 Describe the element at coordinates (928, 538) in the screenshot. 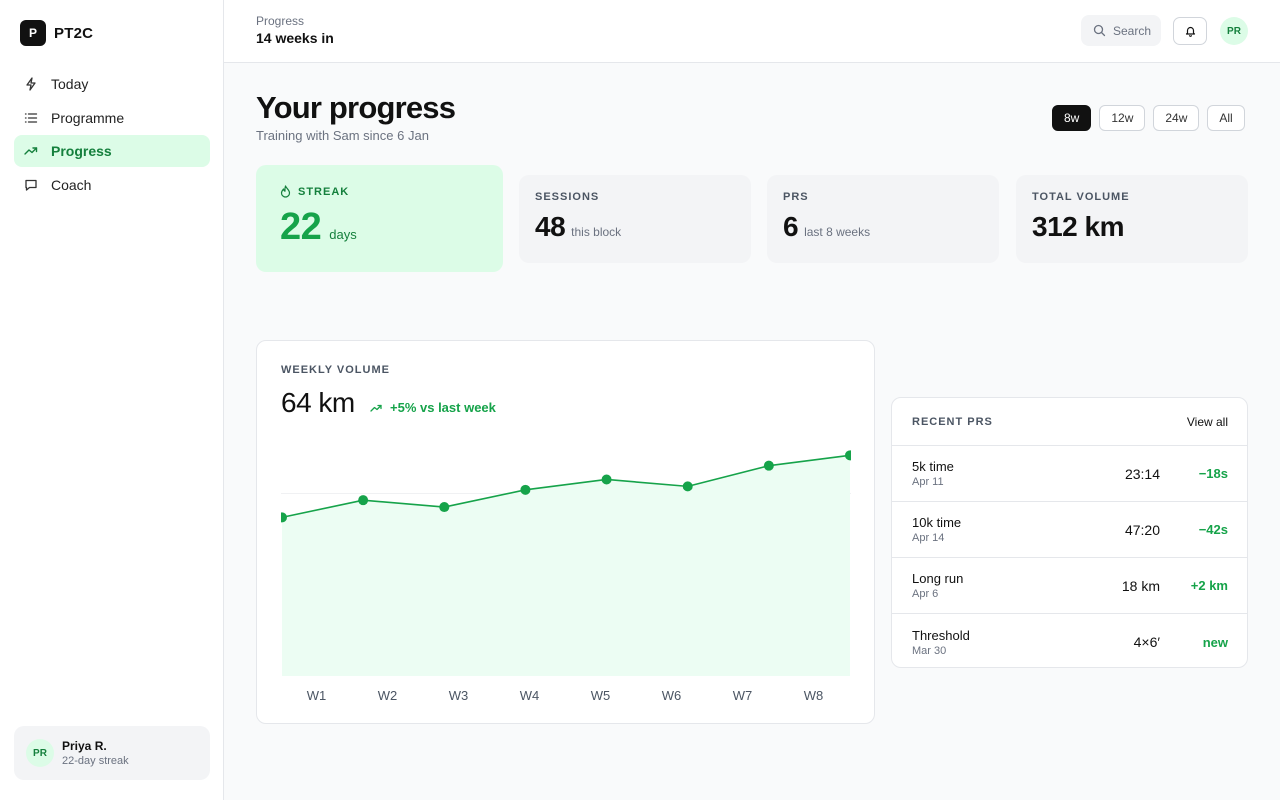

I see `pr-date: Apr 14` at that location.